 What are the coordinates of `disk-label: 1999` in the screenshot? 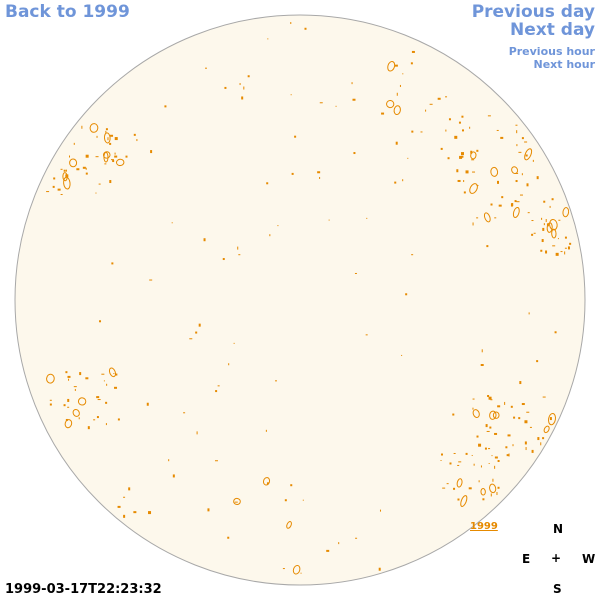 It's located at (484, 526).